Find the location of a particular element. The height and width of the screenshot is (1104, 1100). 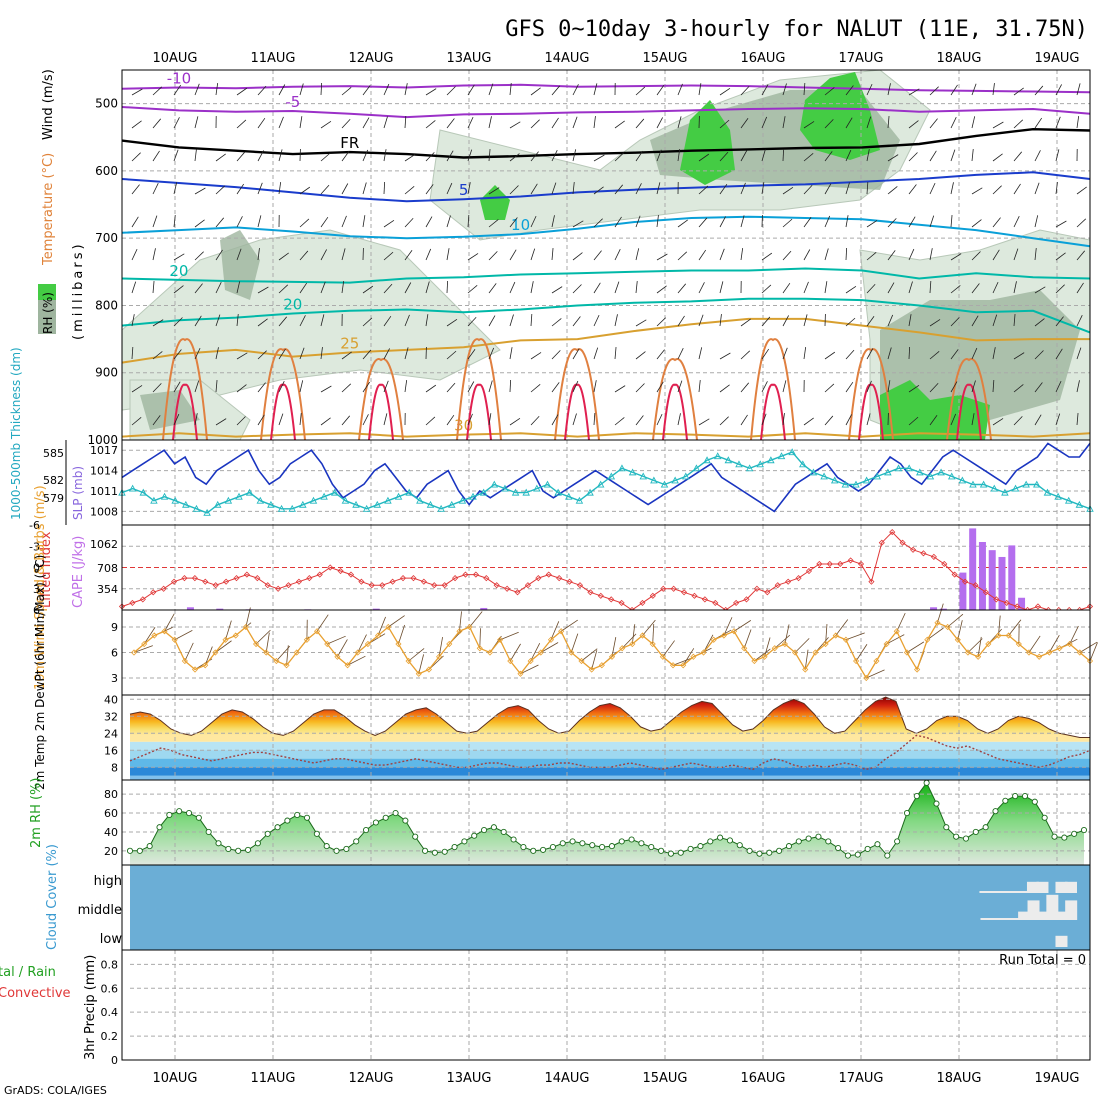

slp-tick: 1017 is located at coordinates (104, 450).